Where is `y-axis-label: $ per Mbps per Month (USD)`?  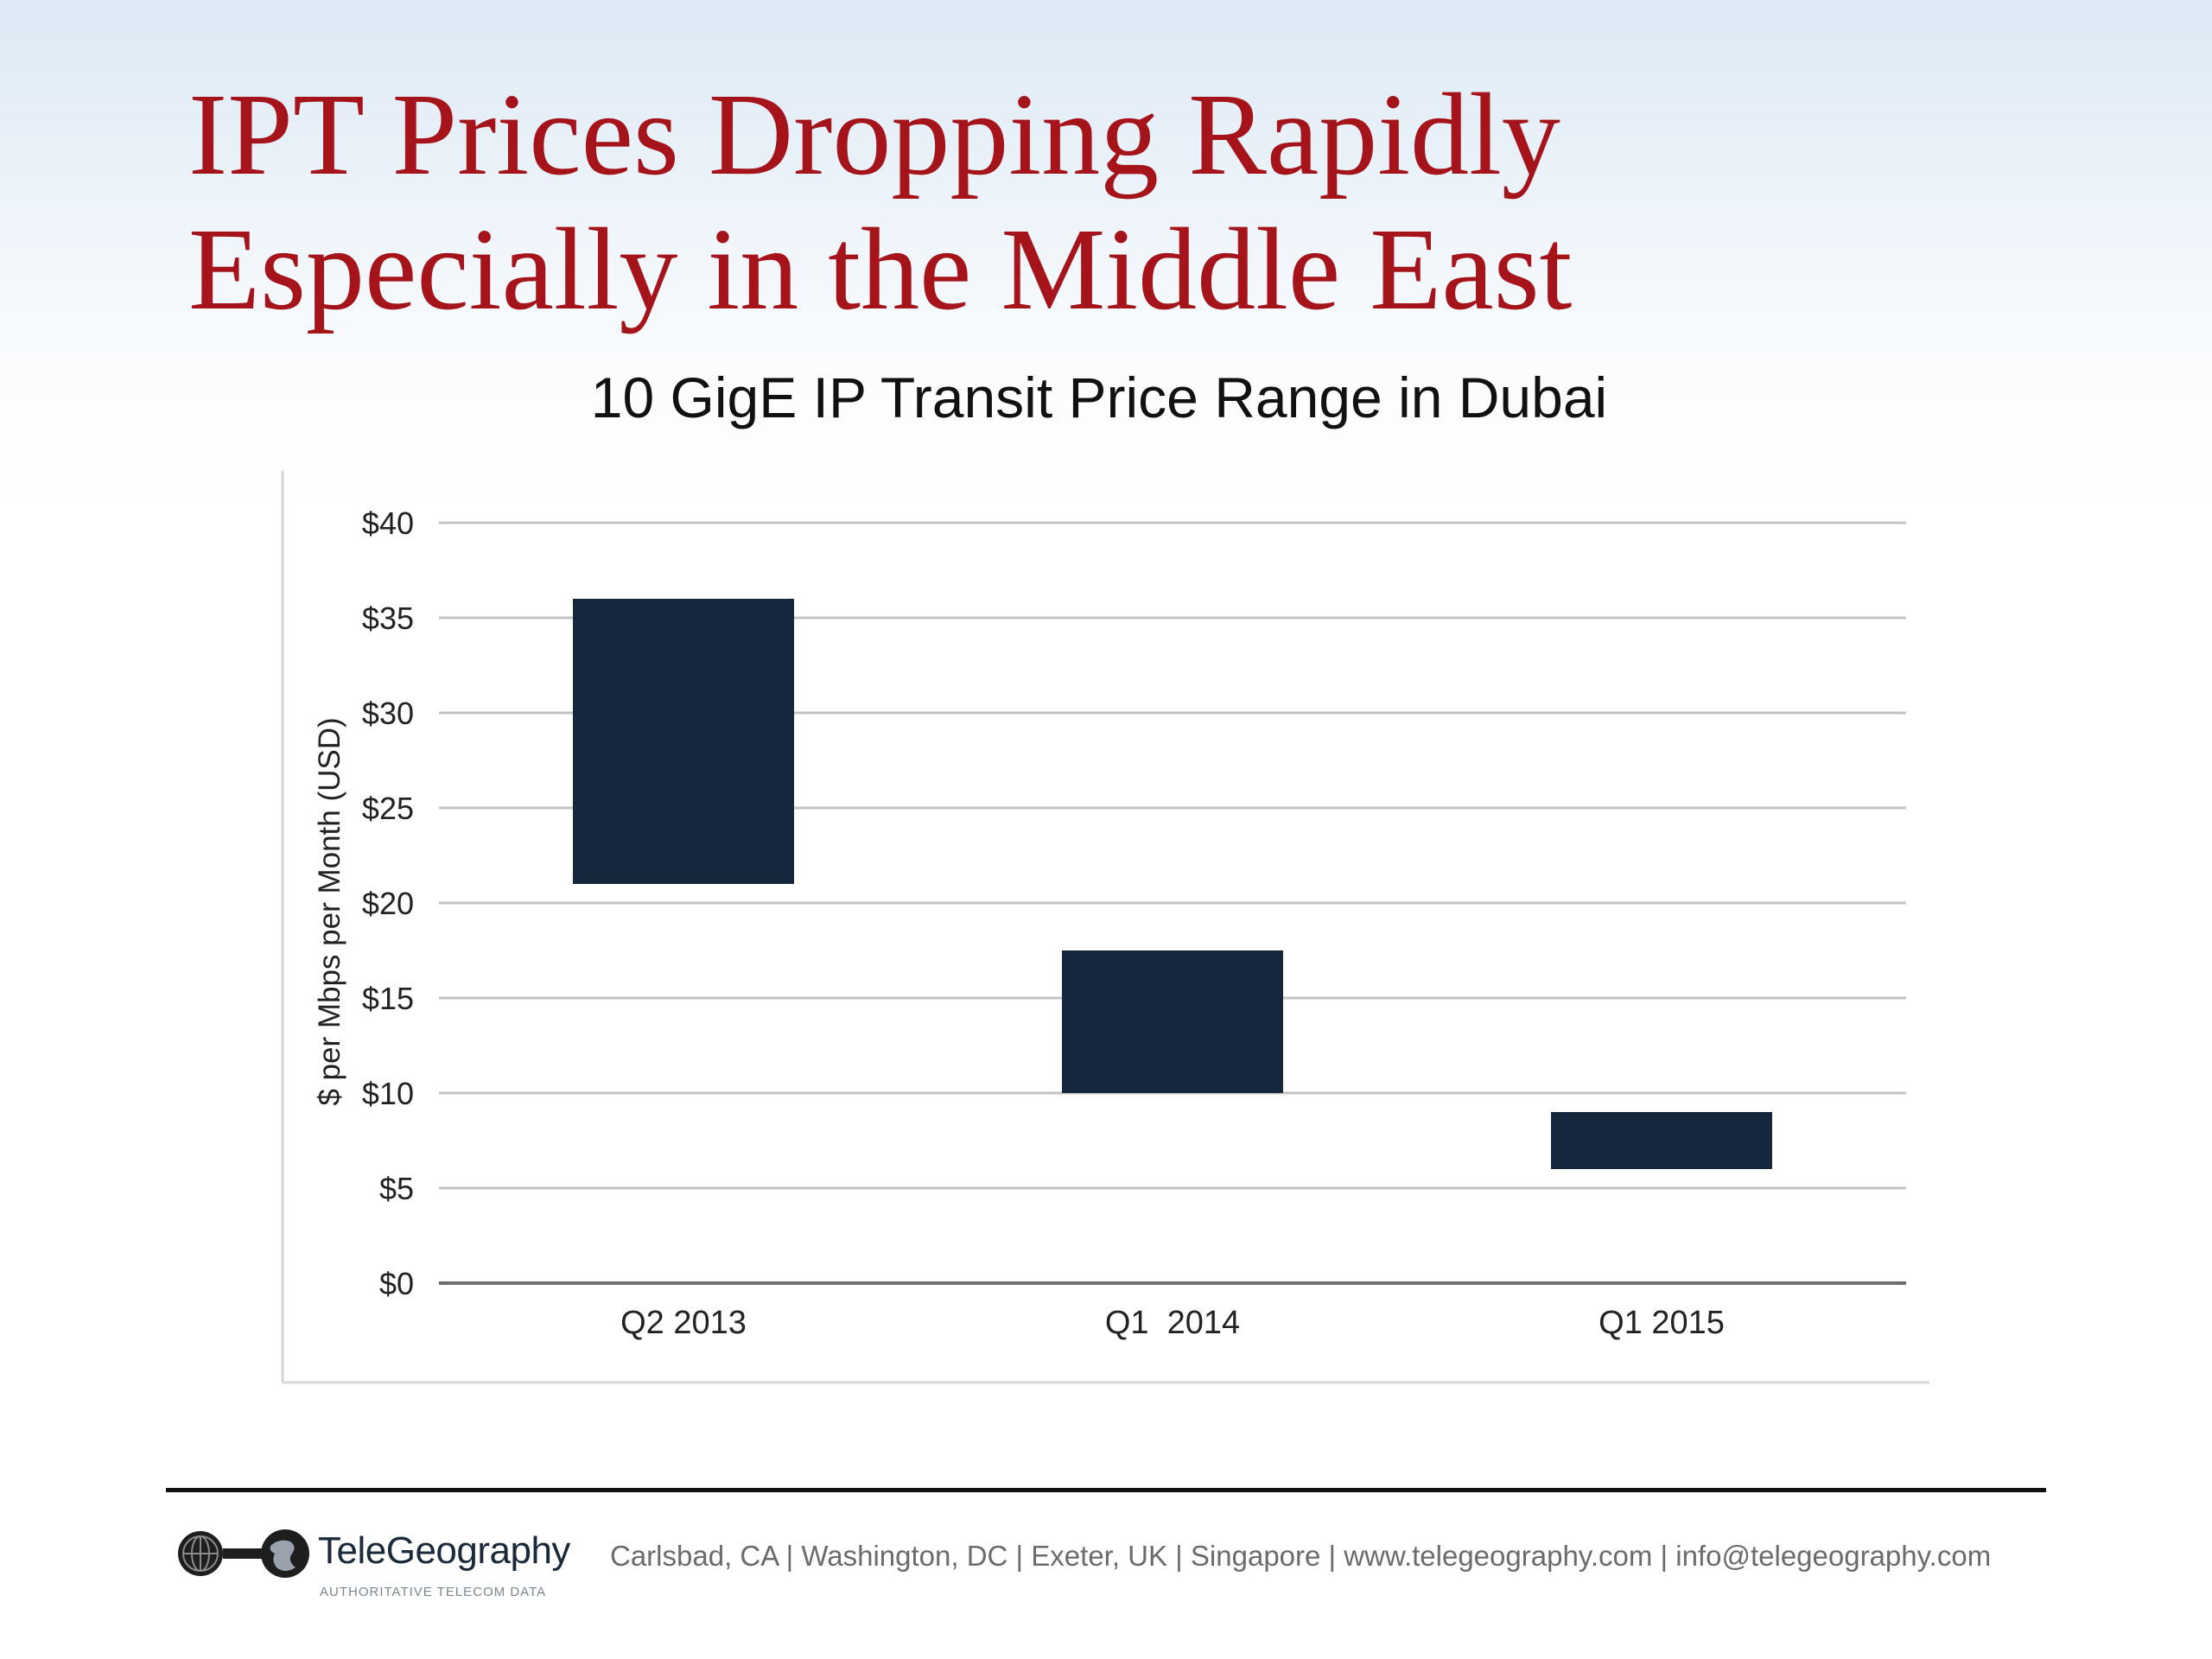
y-axis-label: $ per Mbps per Month (USD) is located at coordinates (329, 911).